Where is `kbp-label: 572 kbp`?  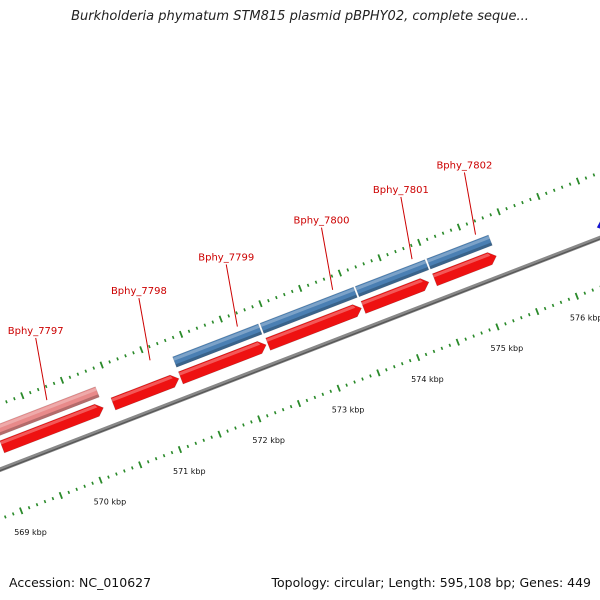 kbp-label: 572 kbp is located at coordinates (268, 440).